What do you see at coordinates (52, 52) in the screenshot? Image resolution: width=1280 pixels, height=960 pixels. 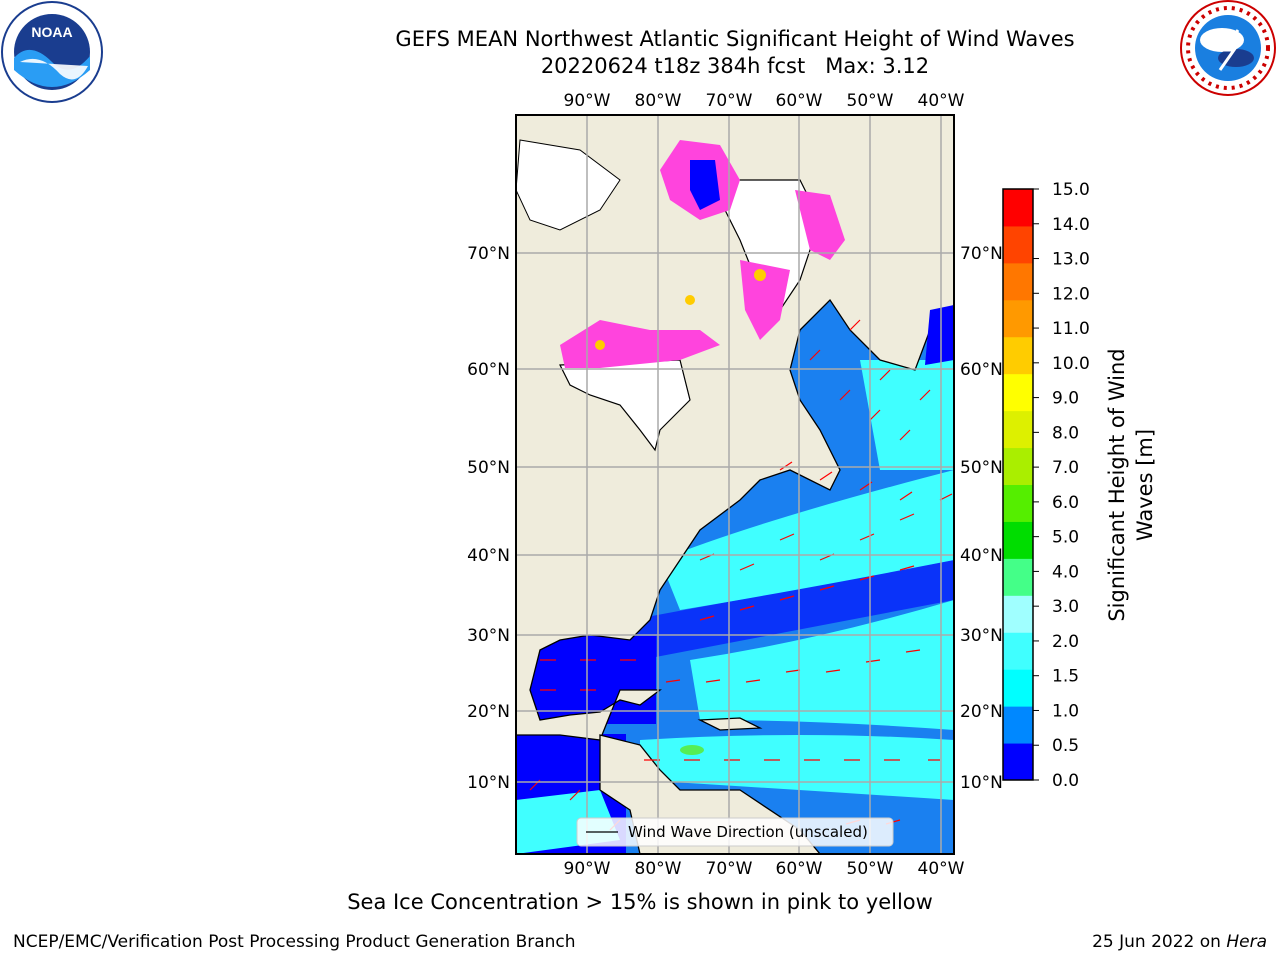 I see `noaa-logo-icon: NOAA` at bounding box center [52, 52].